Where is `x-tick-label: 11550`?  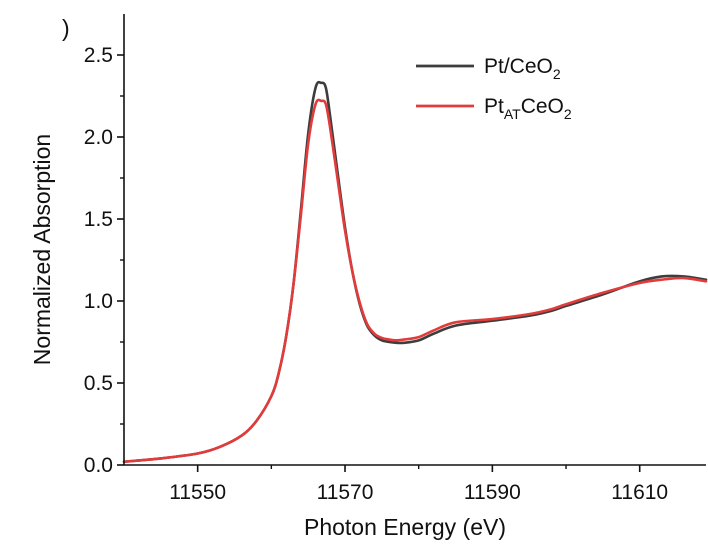
x-tick-label: 11550 is located at coordinates (197, 492).